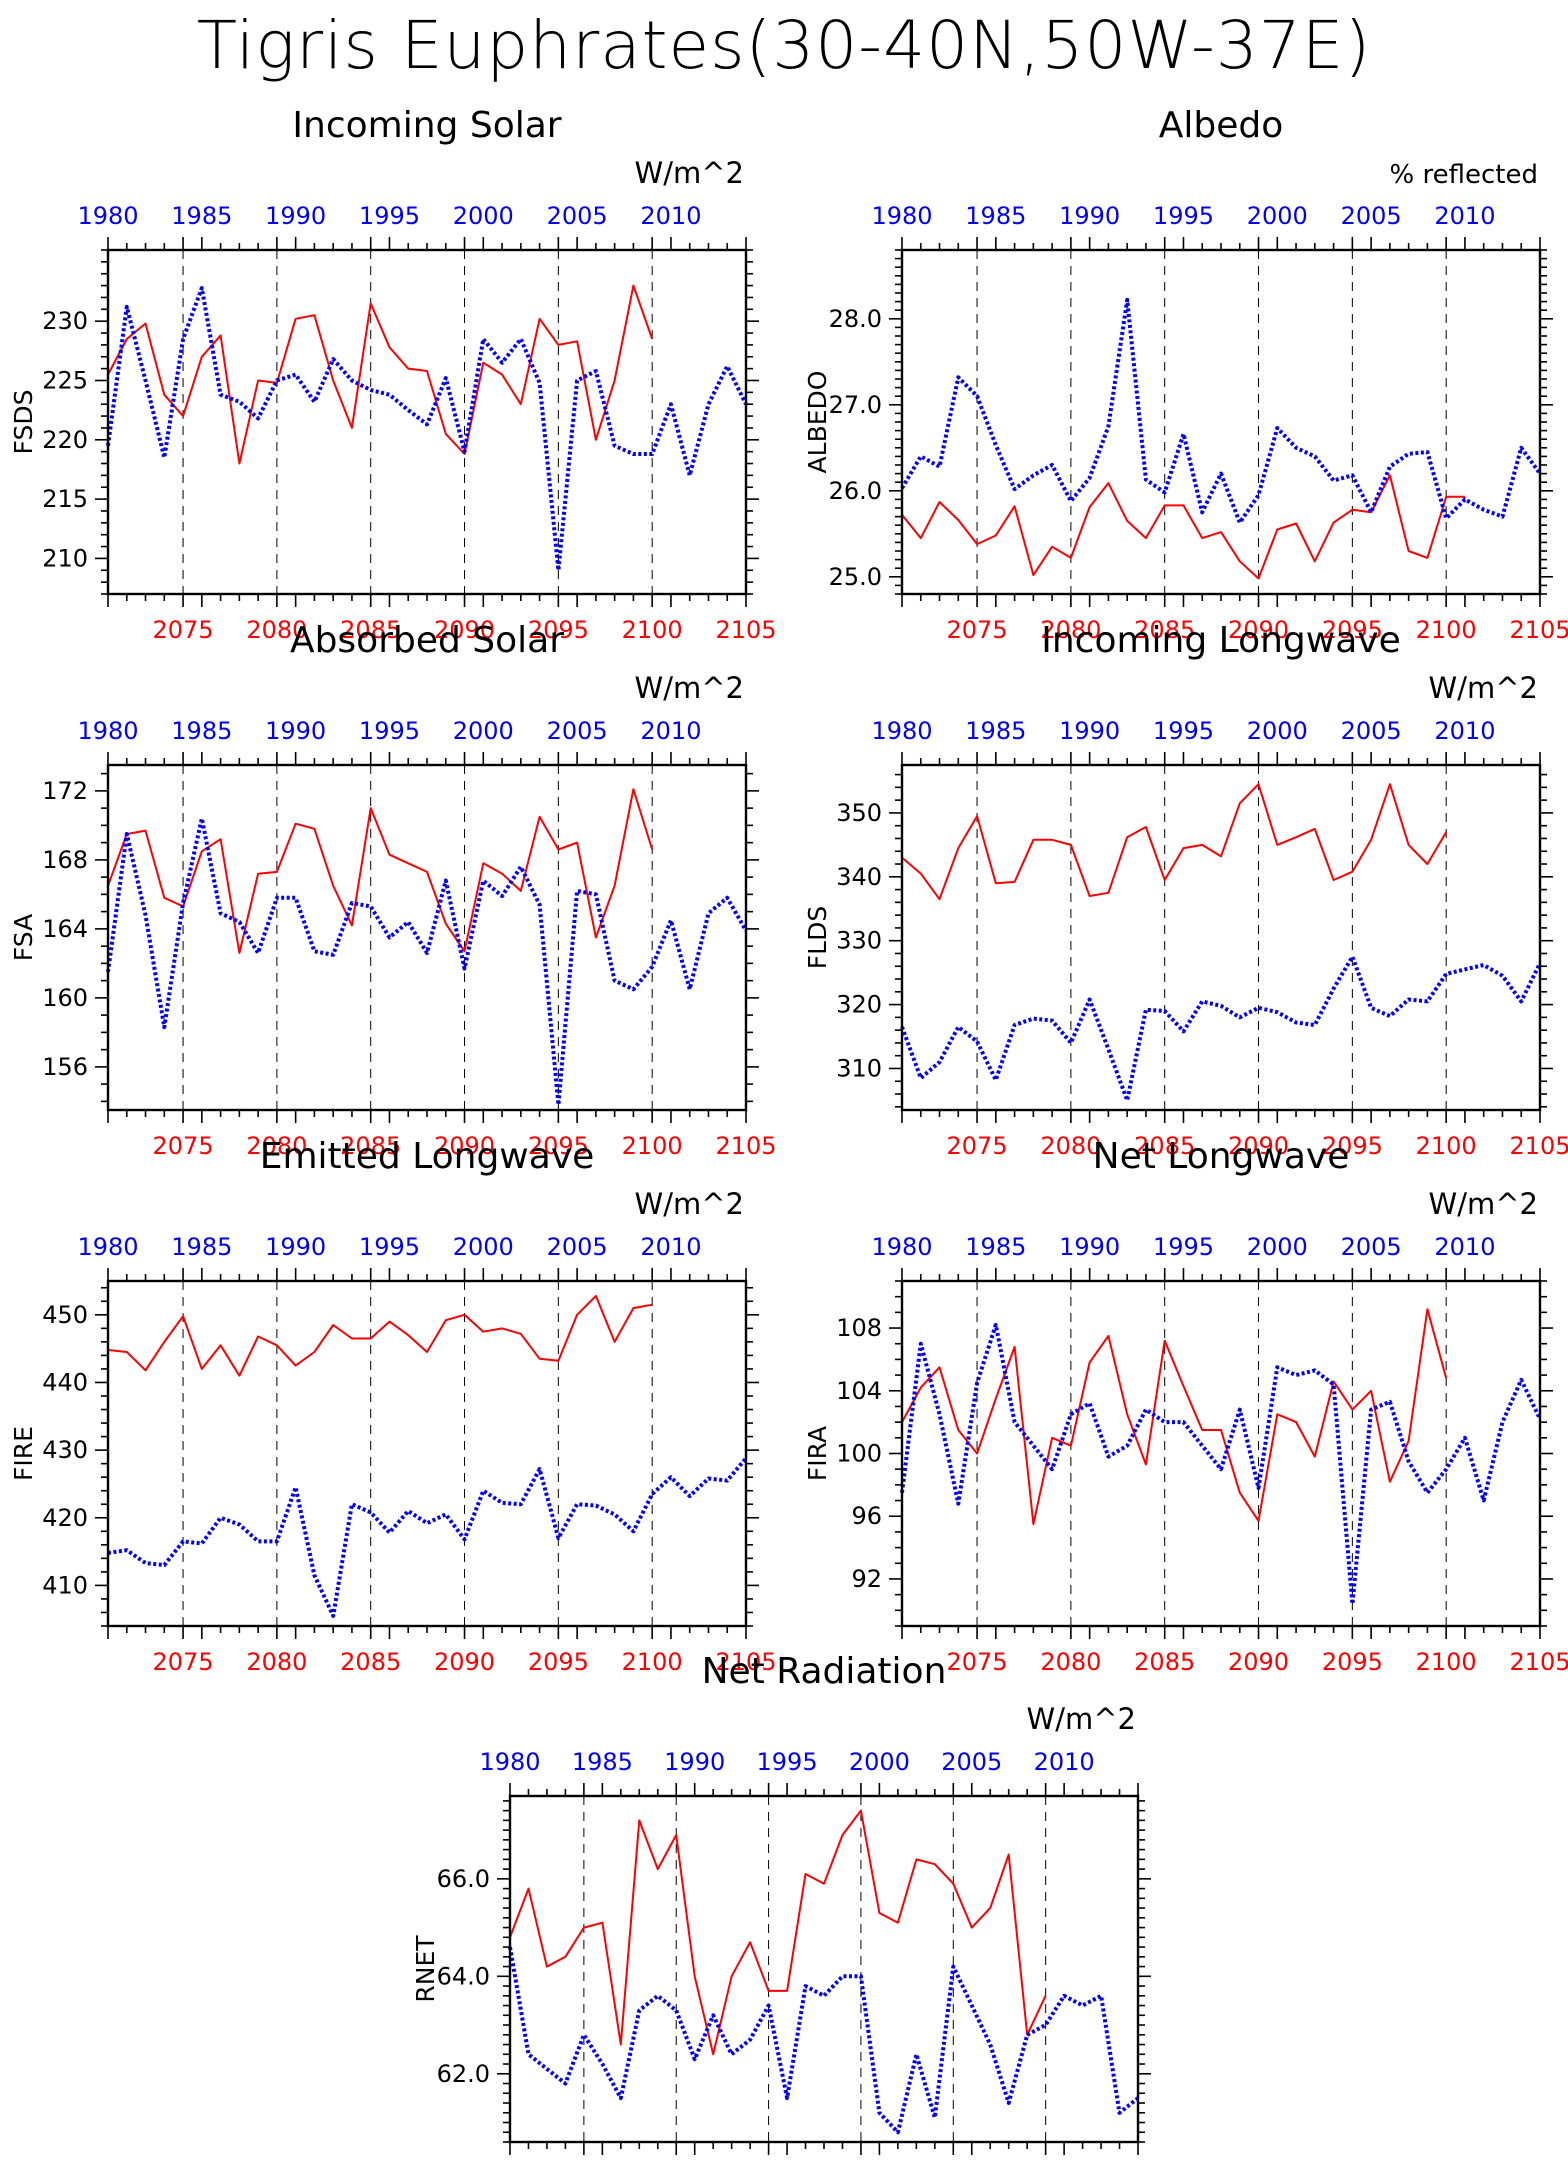 This screenshot has width=1568, height=2160. What do you see at coordinates (824, 1671) in the screenshot?
I see `panel-title: Net Radiation` at bounding box center [824, 1671].